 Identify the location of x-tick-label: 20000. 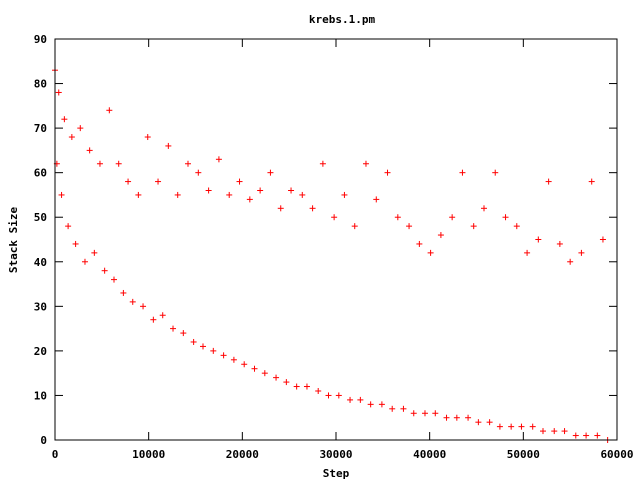
(242, 454).